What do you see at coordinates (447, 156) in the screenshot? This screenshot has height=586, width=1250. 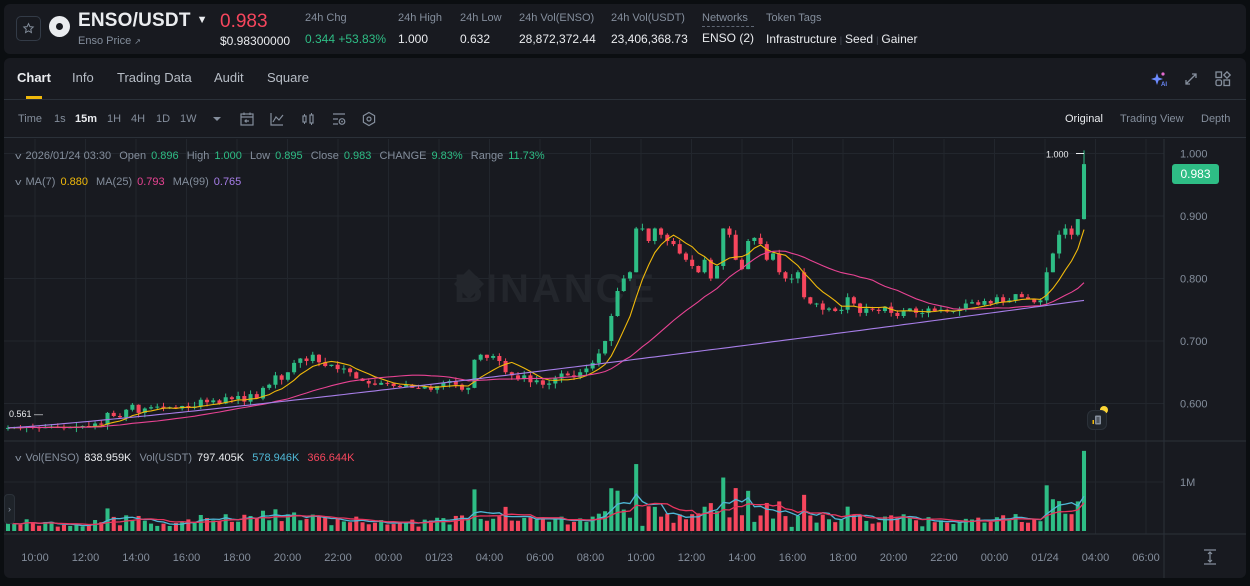 I see `change-value: 9.83%` at bounding box center [447, 156].